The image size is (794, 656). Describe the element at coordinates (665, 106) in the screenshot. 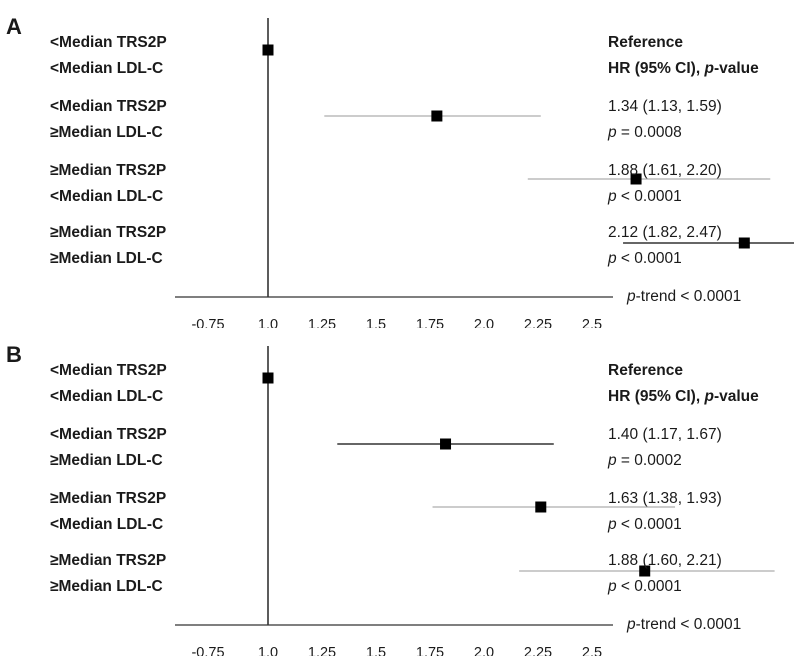

I see `hr-ci-text: 1.34 (1.13, 1.59)` at that location.